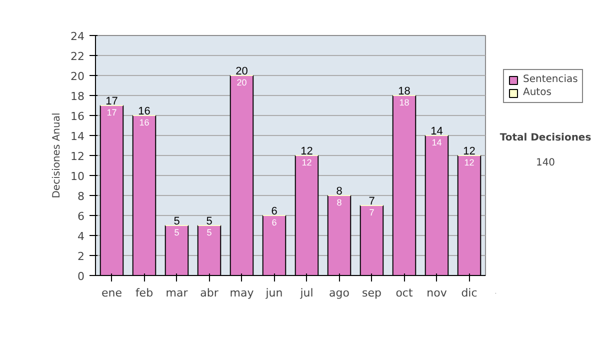 This screenshot has width=600, height=340. What do you see at coordinates (274, 212) in the screenshot?
I see `total-label: 6` at bounding box center [274, 212].